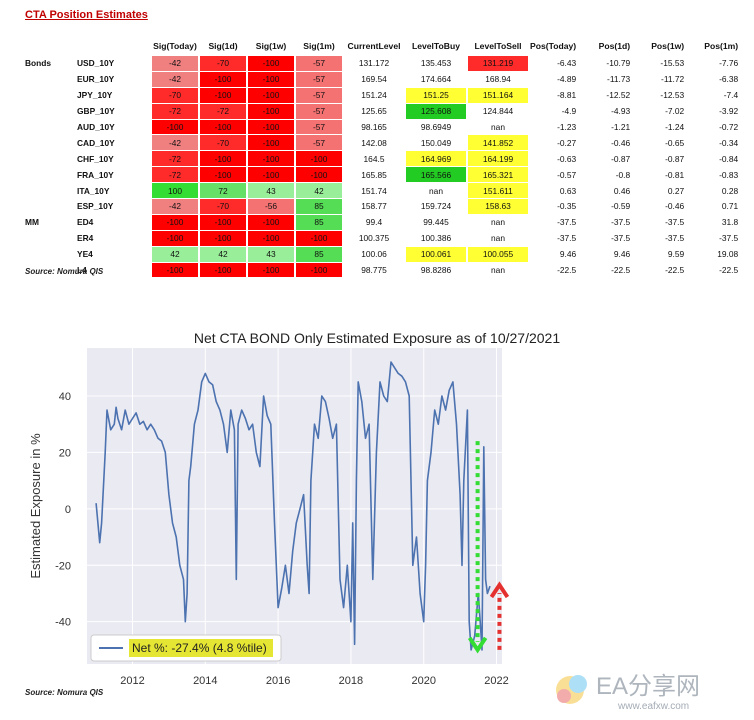  I want to click on position-cell: -0.72, so click(729, 127).